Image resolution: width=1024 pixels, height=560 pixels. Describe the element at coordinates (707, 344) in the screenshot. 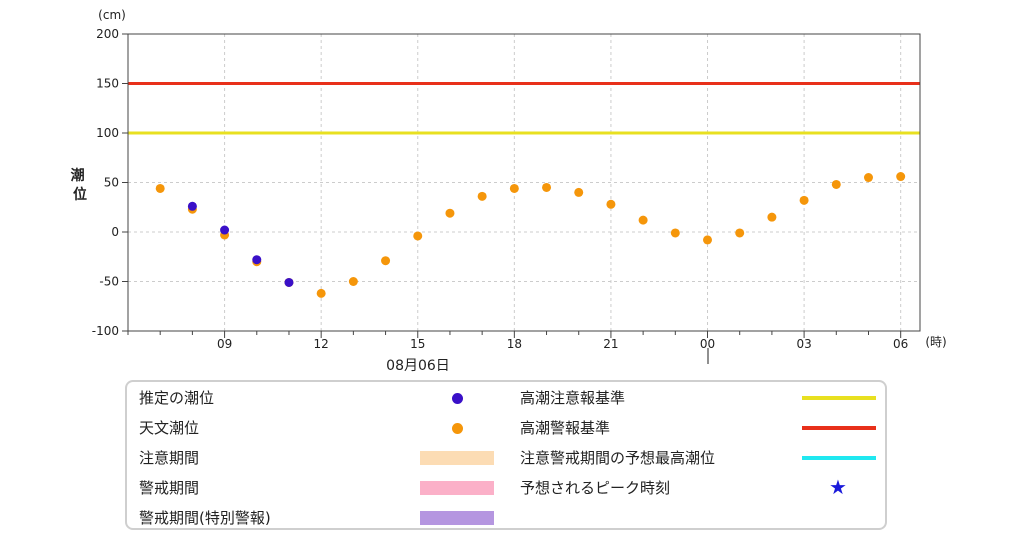

I see `x-tick-label: 00` at that location.